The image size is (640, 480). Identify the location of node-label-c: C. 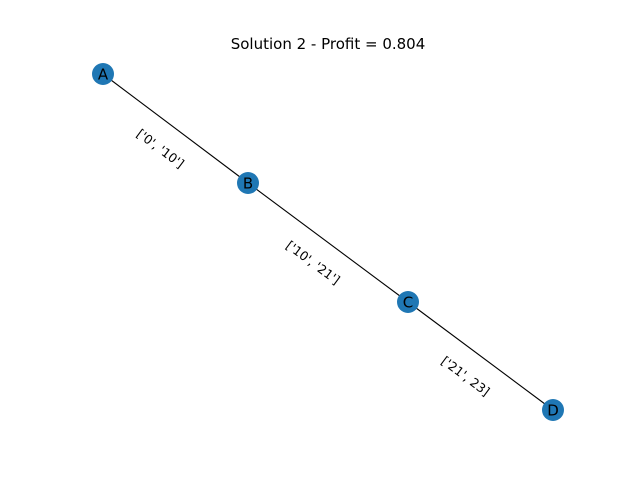
(408, 303).